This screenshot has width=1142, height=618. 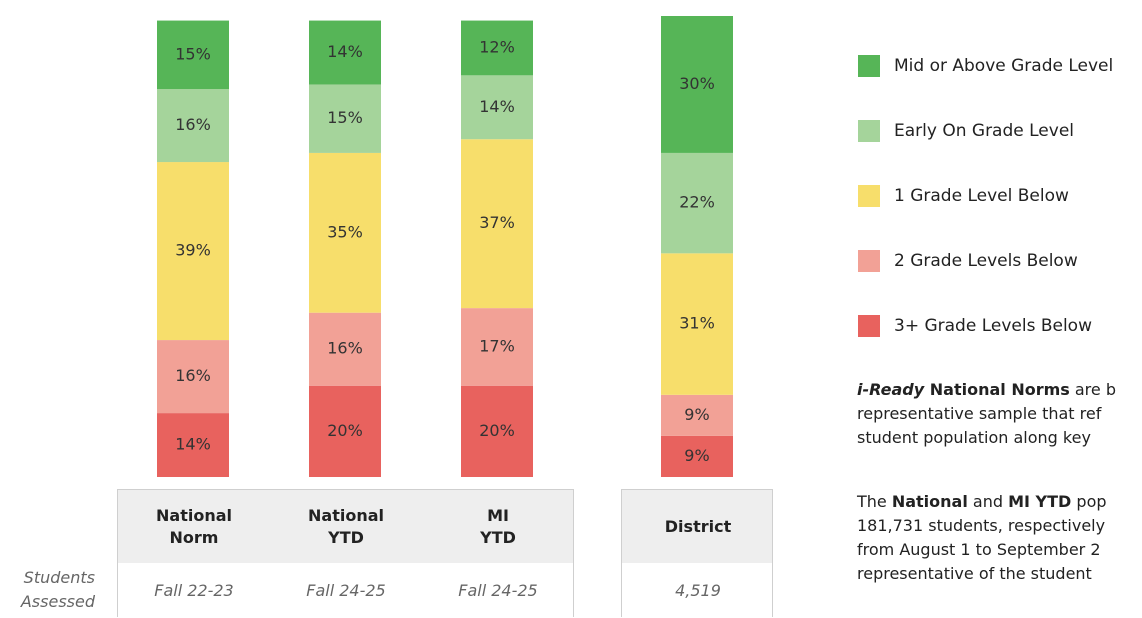 I want to click on note-line: 181,731 students, respectively, so click(x=982, y=526).